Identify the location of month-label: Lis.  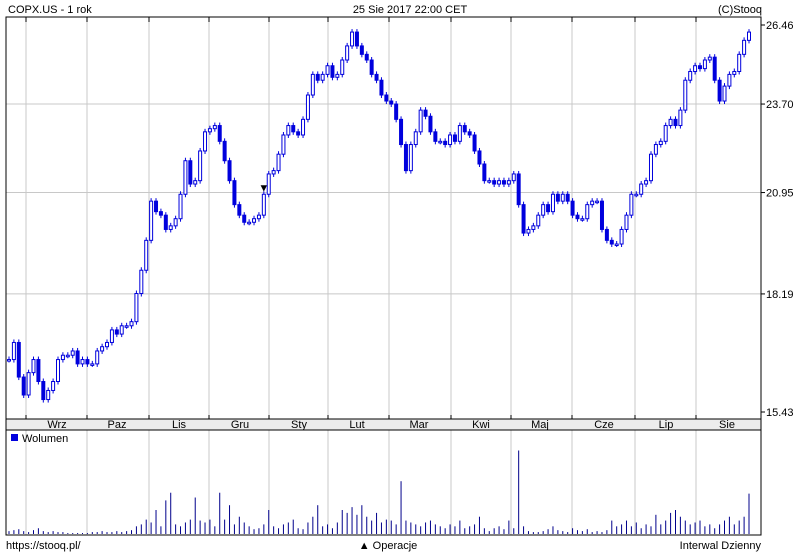
(179, 425).